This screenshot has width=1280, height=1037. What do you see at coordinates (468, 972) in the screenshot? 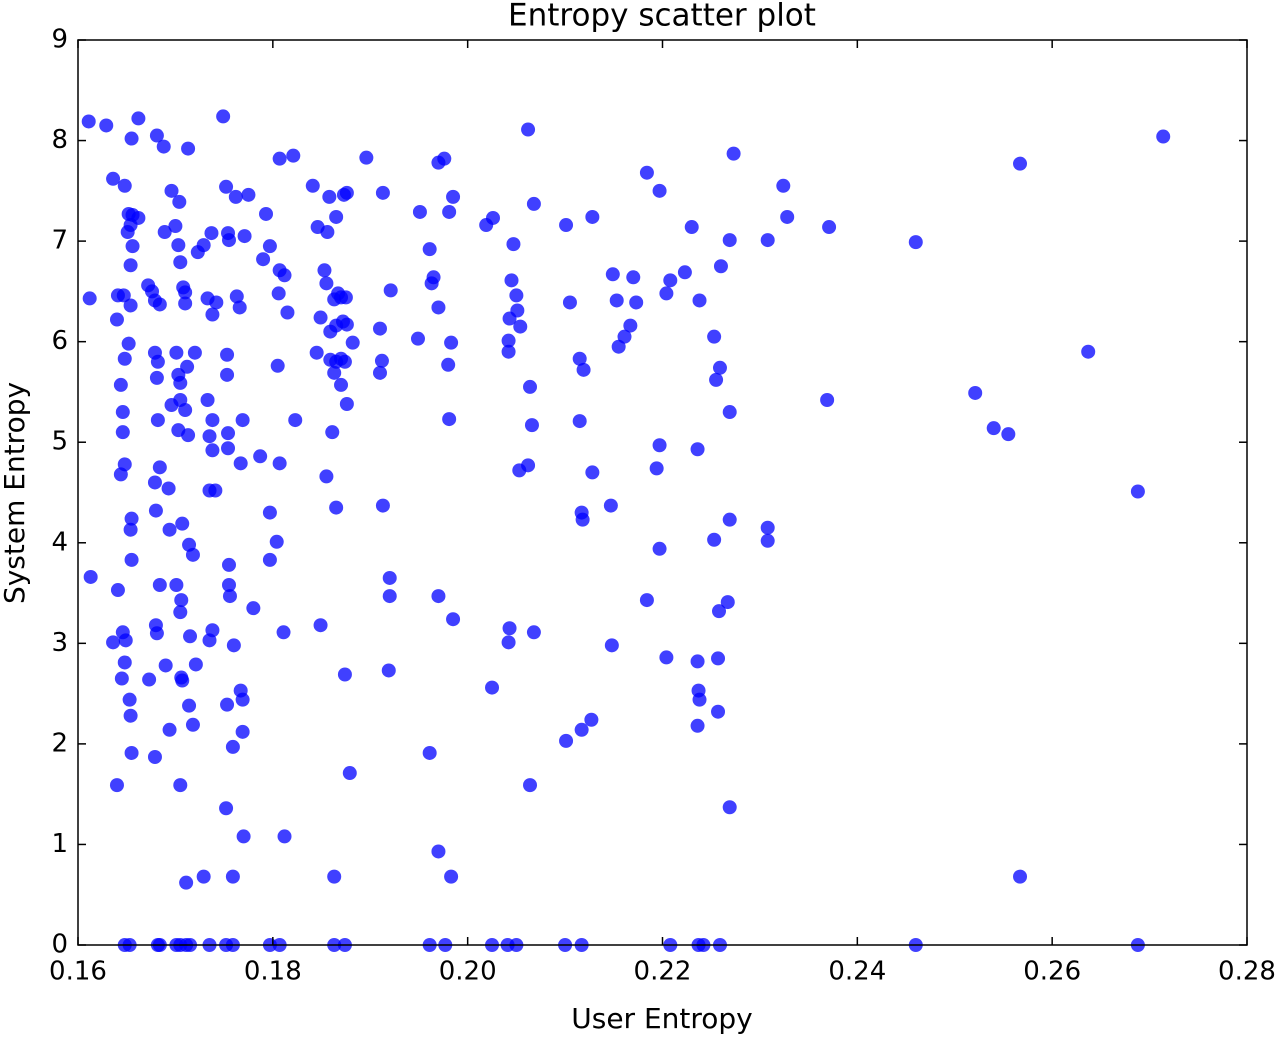
I see `x-tick-label: 0.20` at bounding box center [468, 972].